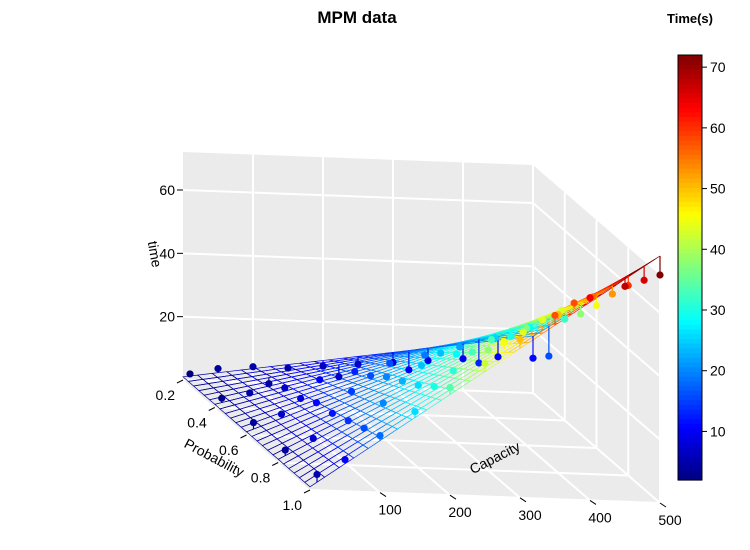 The height and width of the screenshot is (550, 750). Describe the element at coordinates (155, 254) in the screenshot. I see `z-axis-label: time` at that location.